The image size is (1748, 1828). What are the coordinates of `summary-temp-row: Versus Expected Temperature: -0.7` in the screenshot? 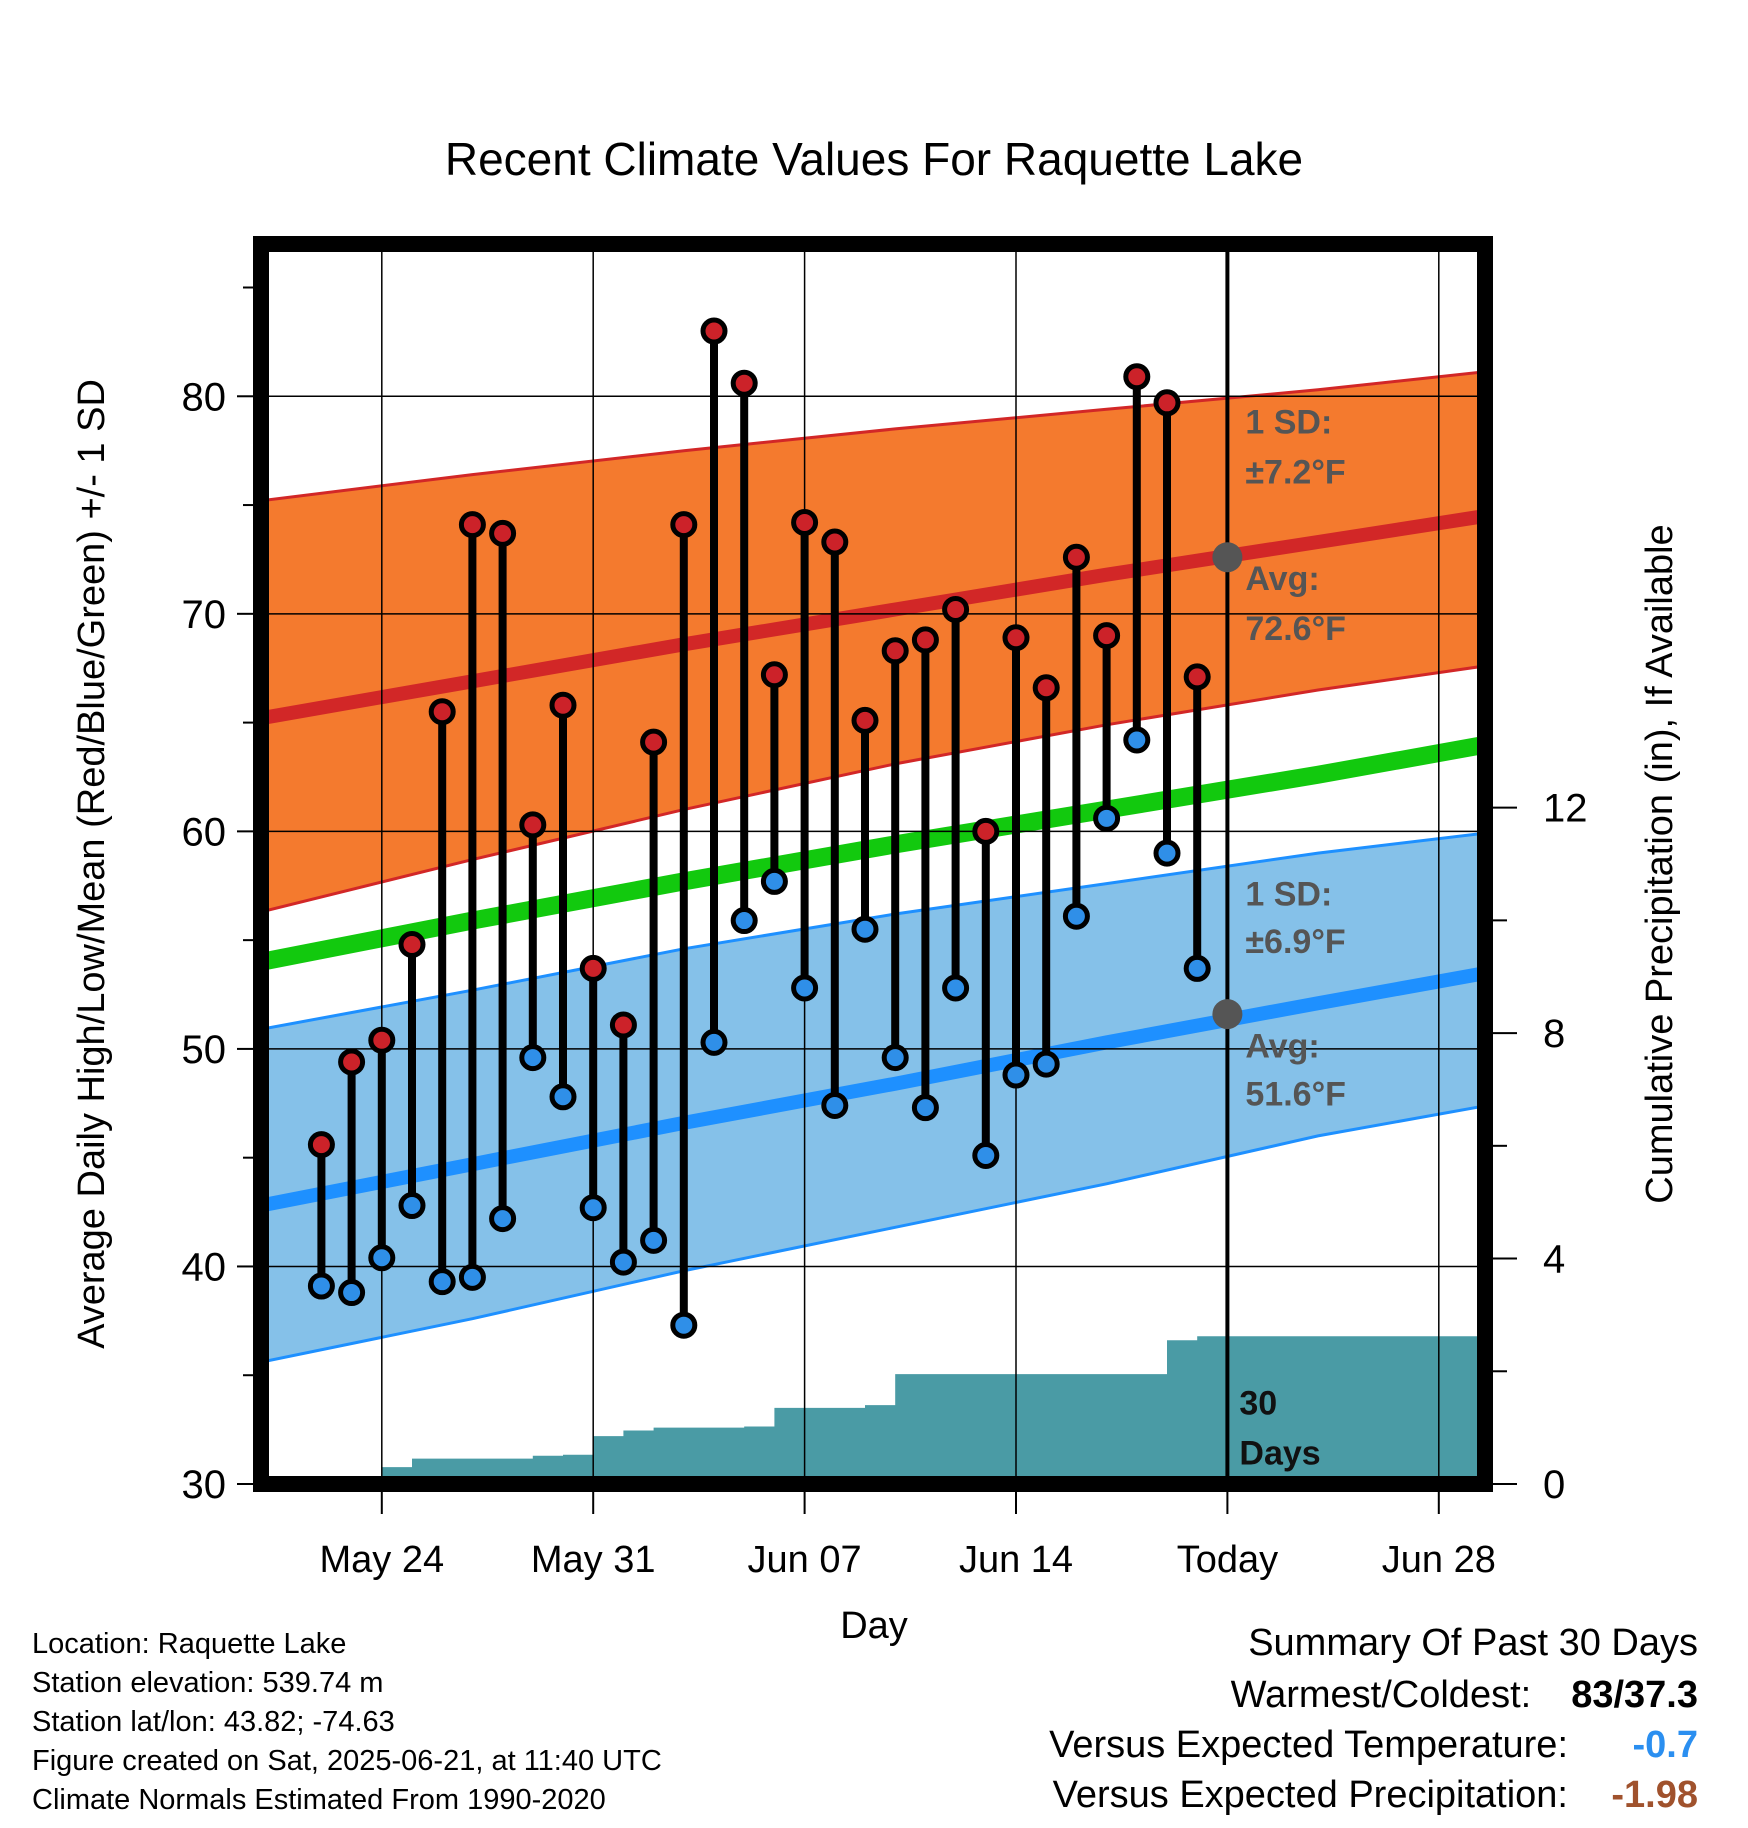 It's located at (1373, 1745).